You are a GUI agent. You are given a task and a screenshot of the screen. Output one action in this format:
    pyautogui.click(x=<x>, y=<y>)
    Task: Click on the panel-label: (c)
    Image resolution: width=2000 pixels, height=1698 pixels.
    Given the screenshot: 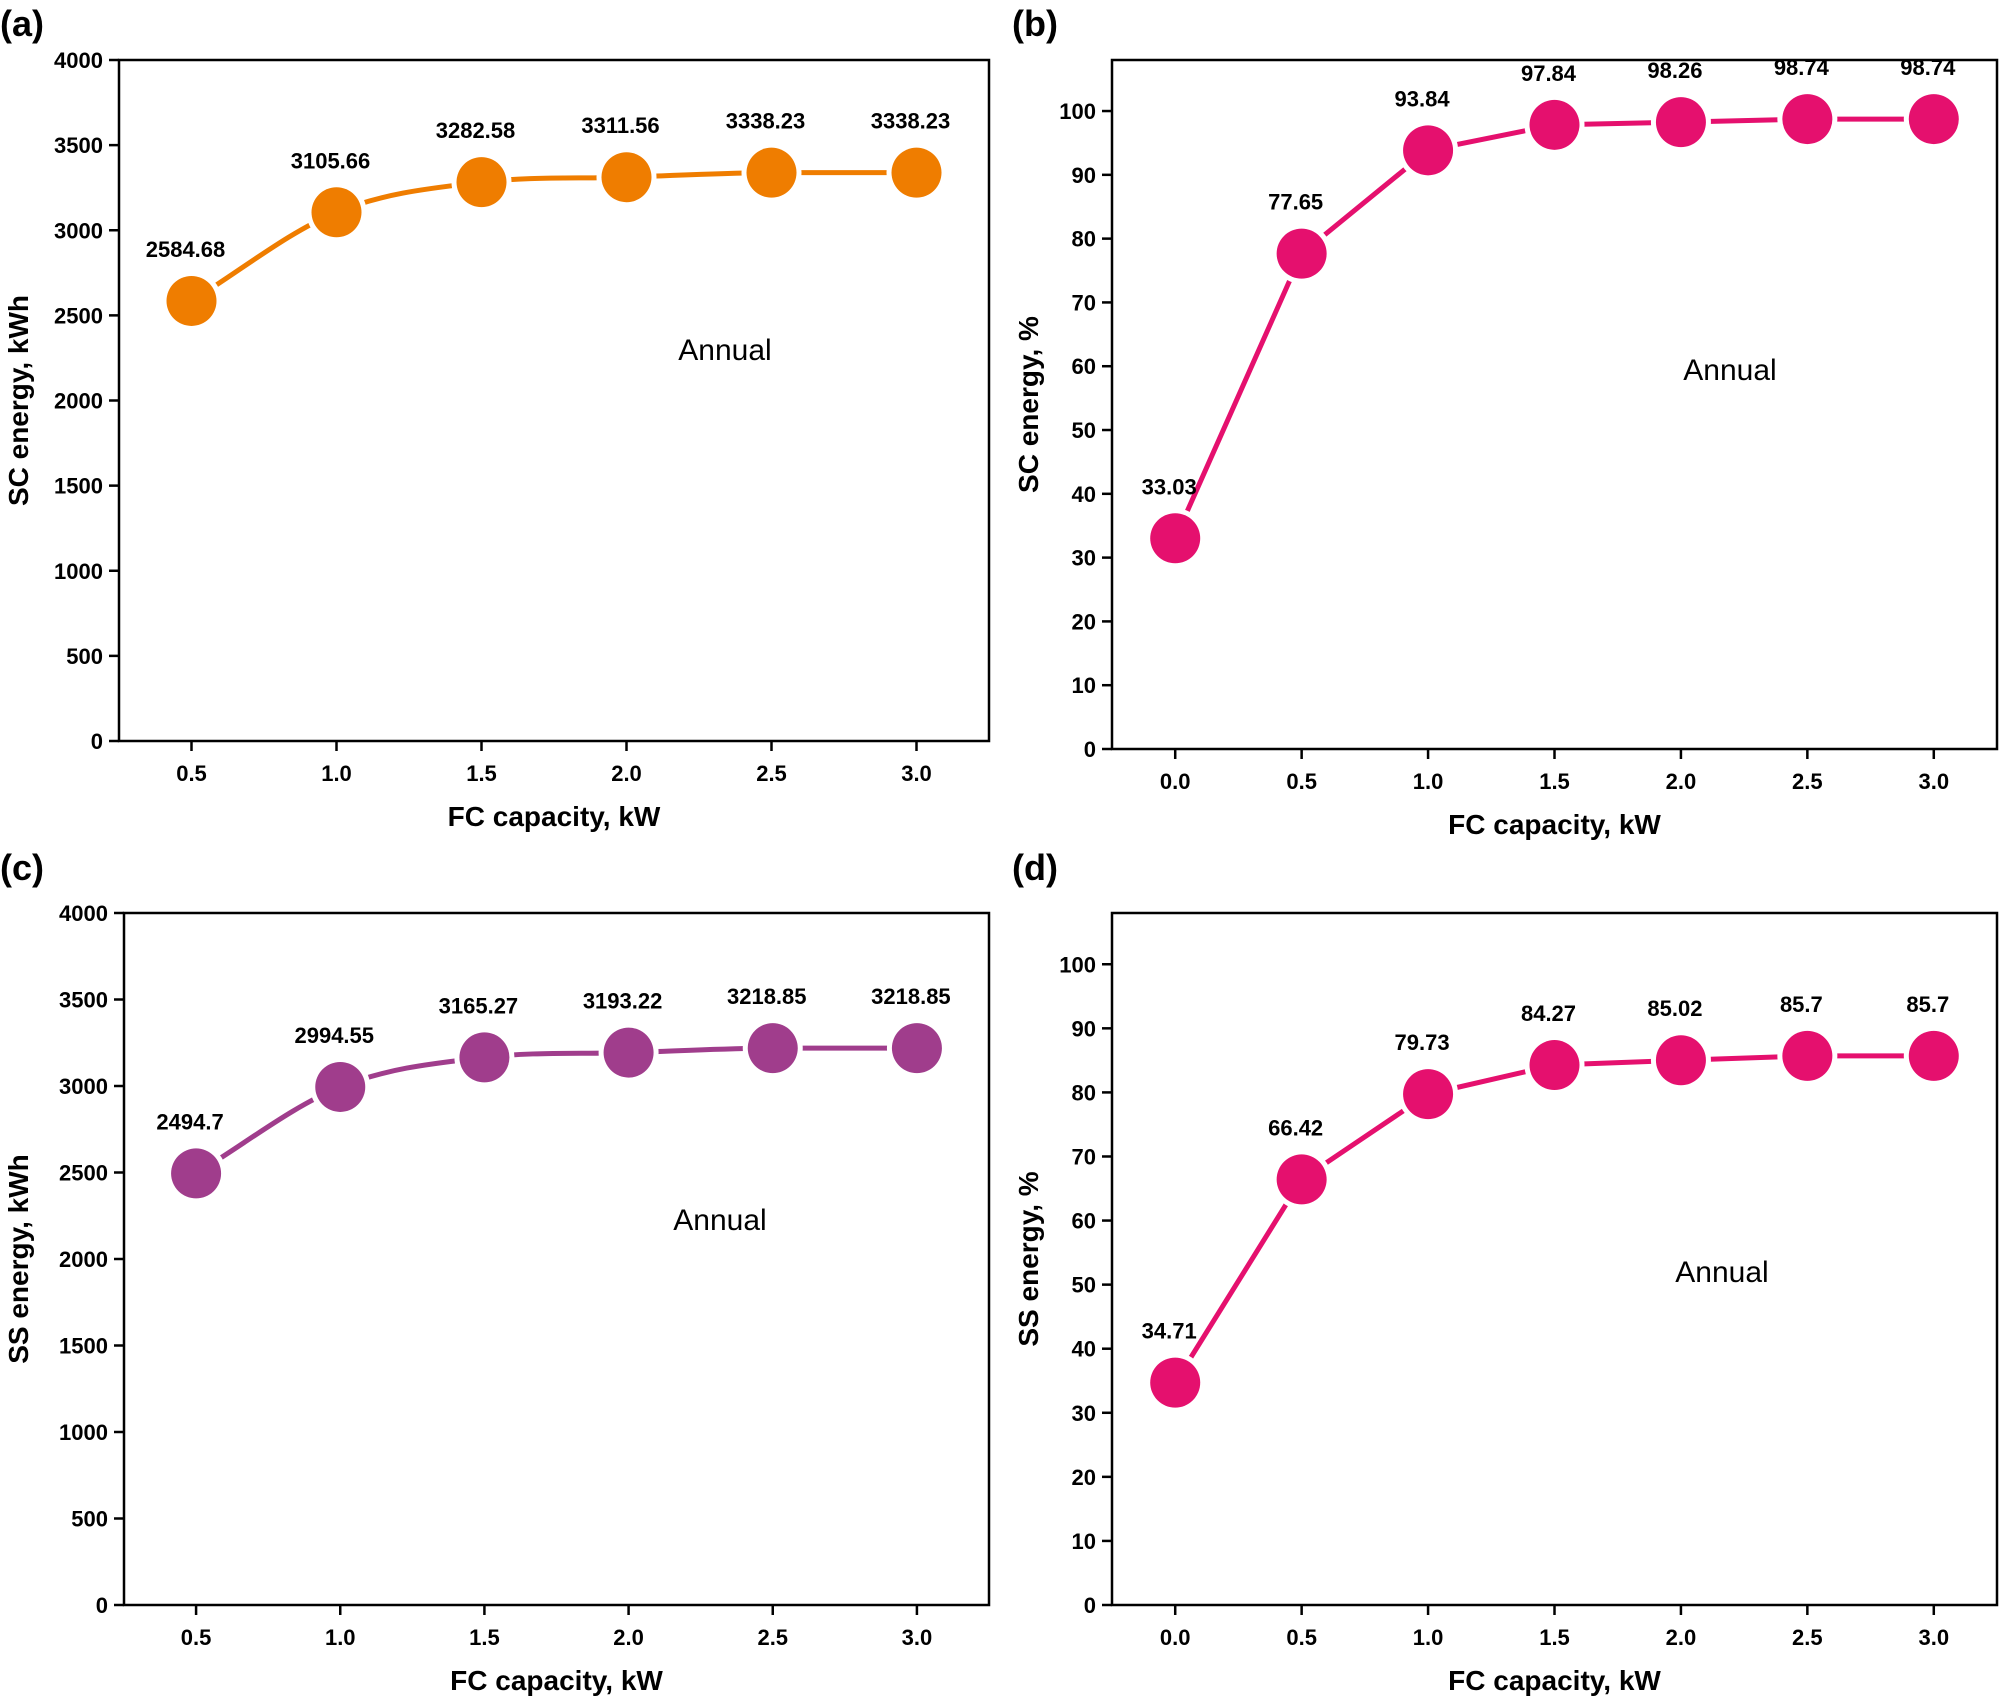 What is the action you would take?
    pyautogui.click(x=22, y=867)
    